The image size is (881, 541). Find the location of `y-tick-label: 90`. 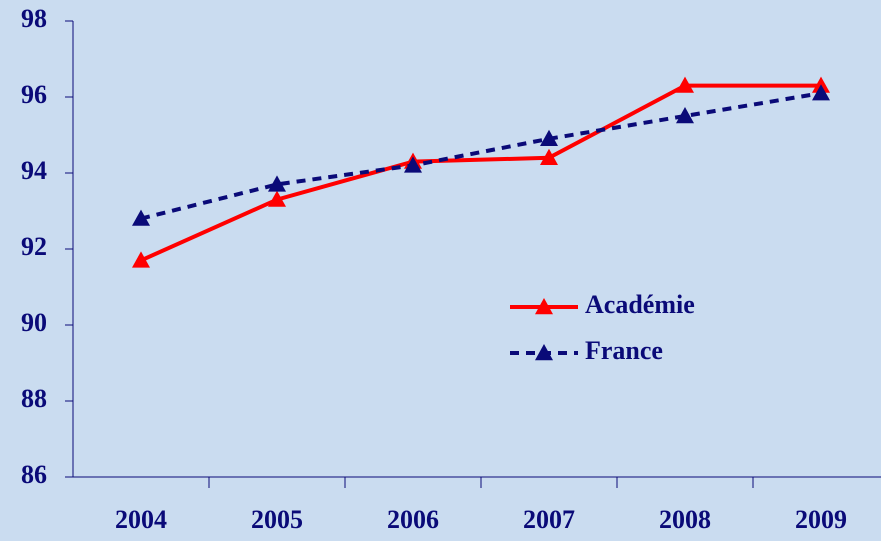

y-tick-label: 90 is located at coordinates (34, 322).